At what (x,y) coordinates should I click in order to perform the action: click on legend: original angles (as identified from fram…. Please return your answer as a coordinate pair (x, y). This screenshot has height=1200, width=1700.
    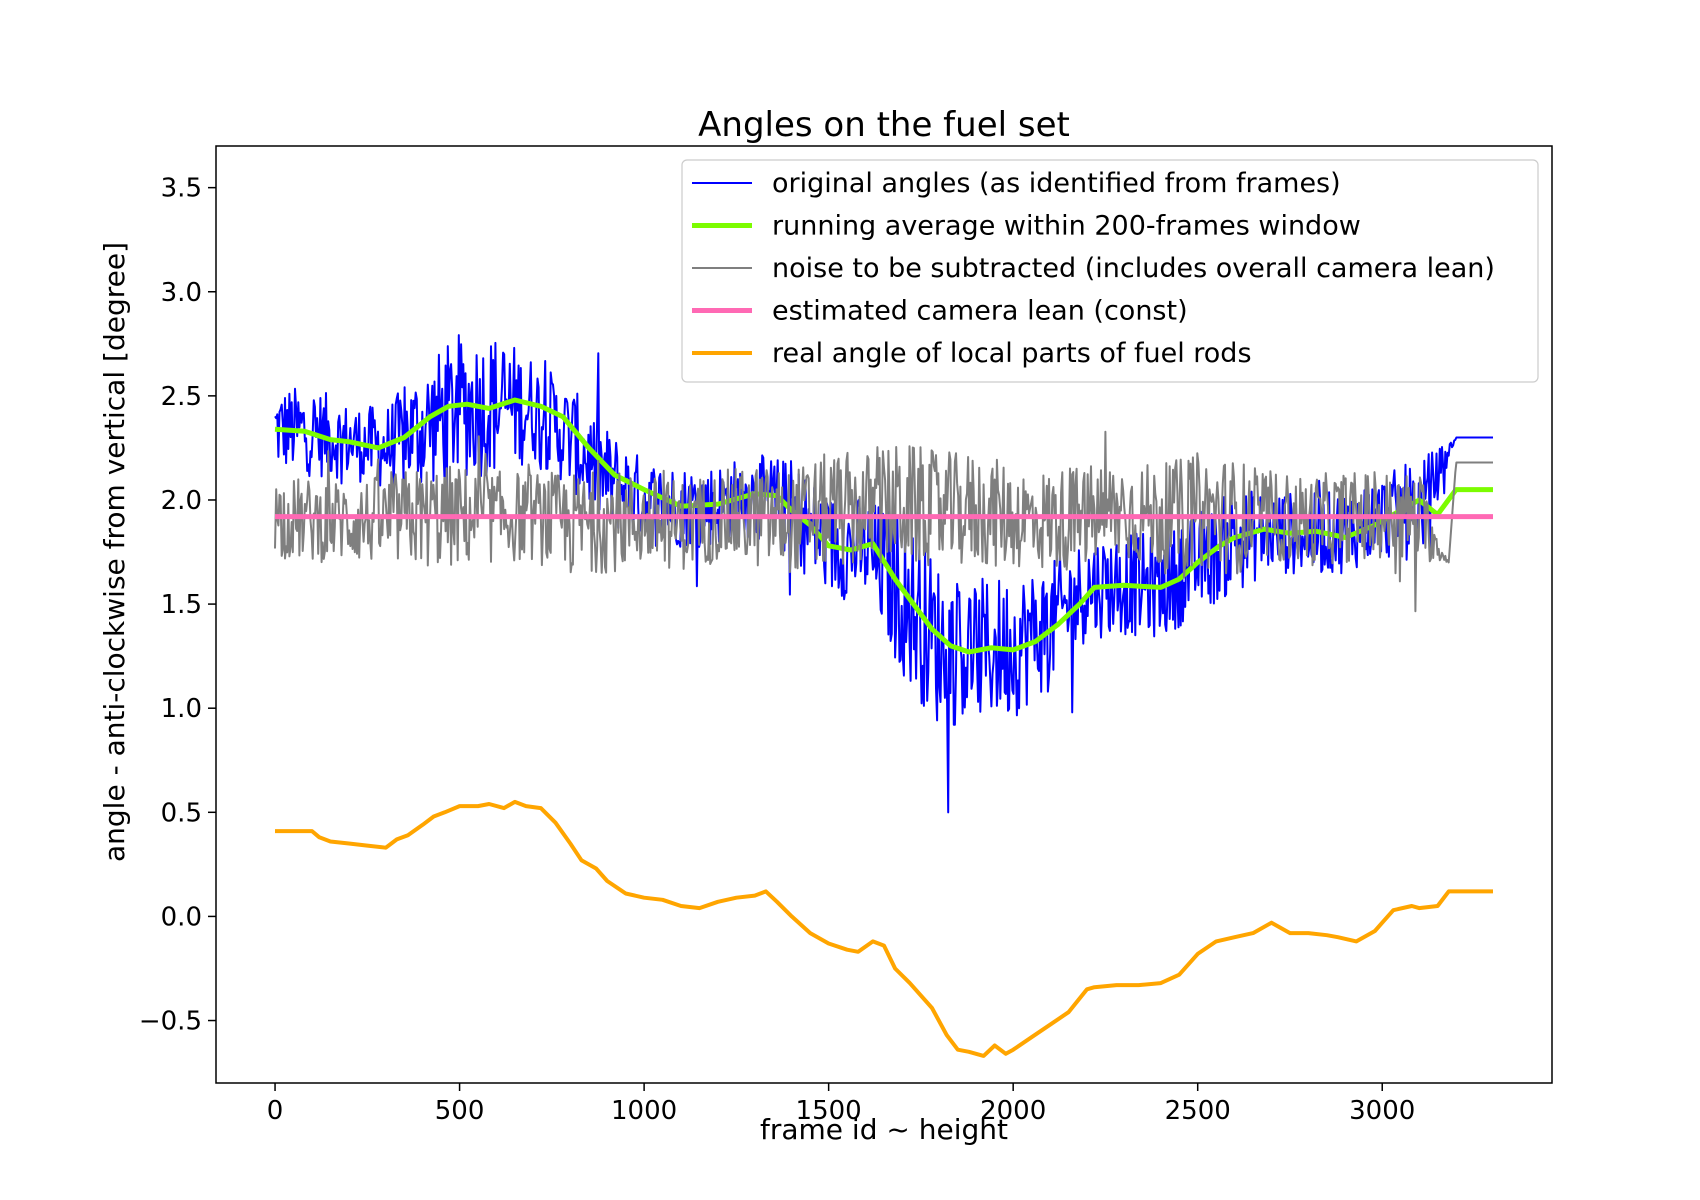
    Looking at the image, I should click on (1110, 271).